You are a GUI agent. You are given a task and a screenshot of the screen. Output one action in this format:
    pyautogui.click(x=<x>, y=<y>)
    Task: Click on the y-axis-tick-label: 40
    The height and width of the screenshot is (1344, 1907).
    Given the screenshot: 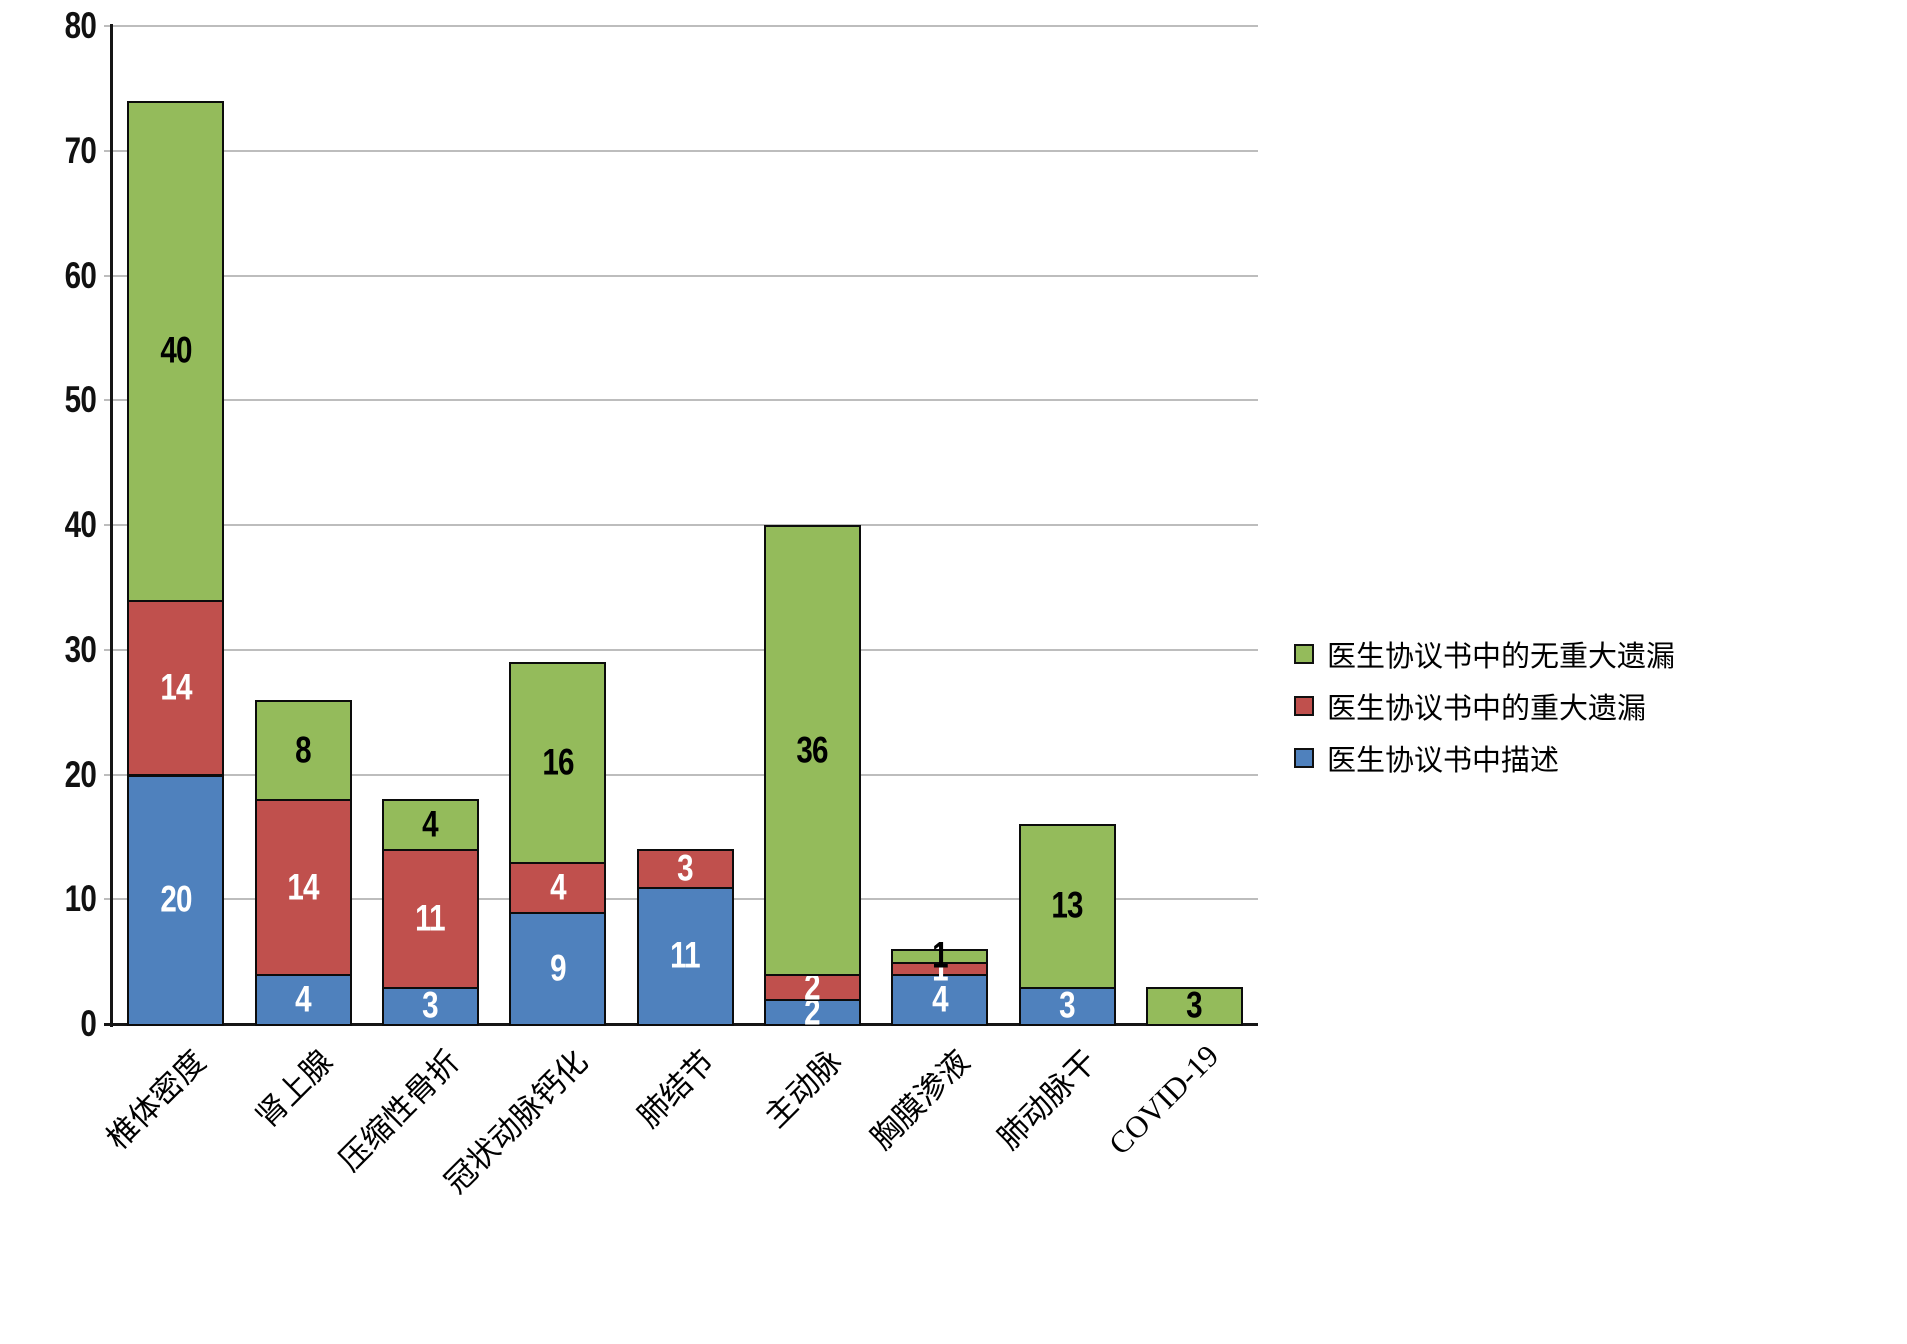 What is the action you would take?
    pyautogui.click(x=80, y=524)
    